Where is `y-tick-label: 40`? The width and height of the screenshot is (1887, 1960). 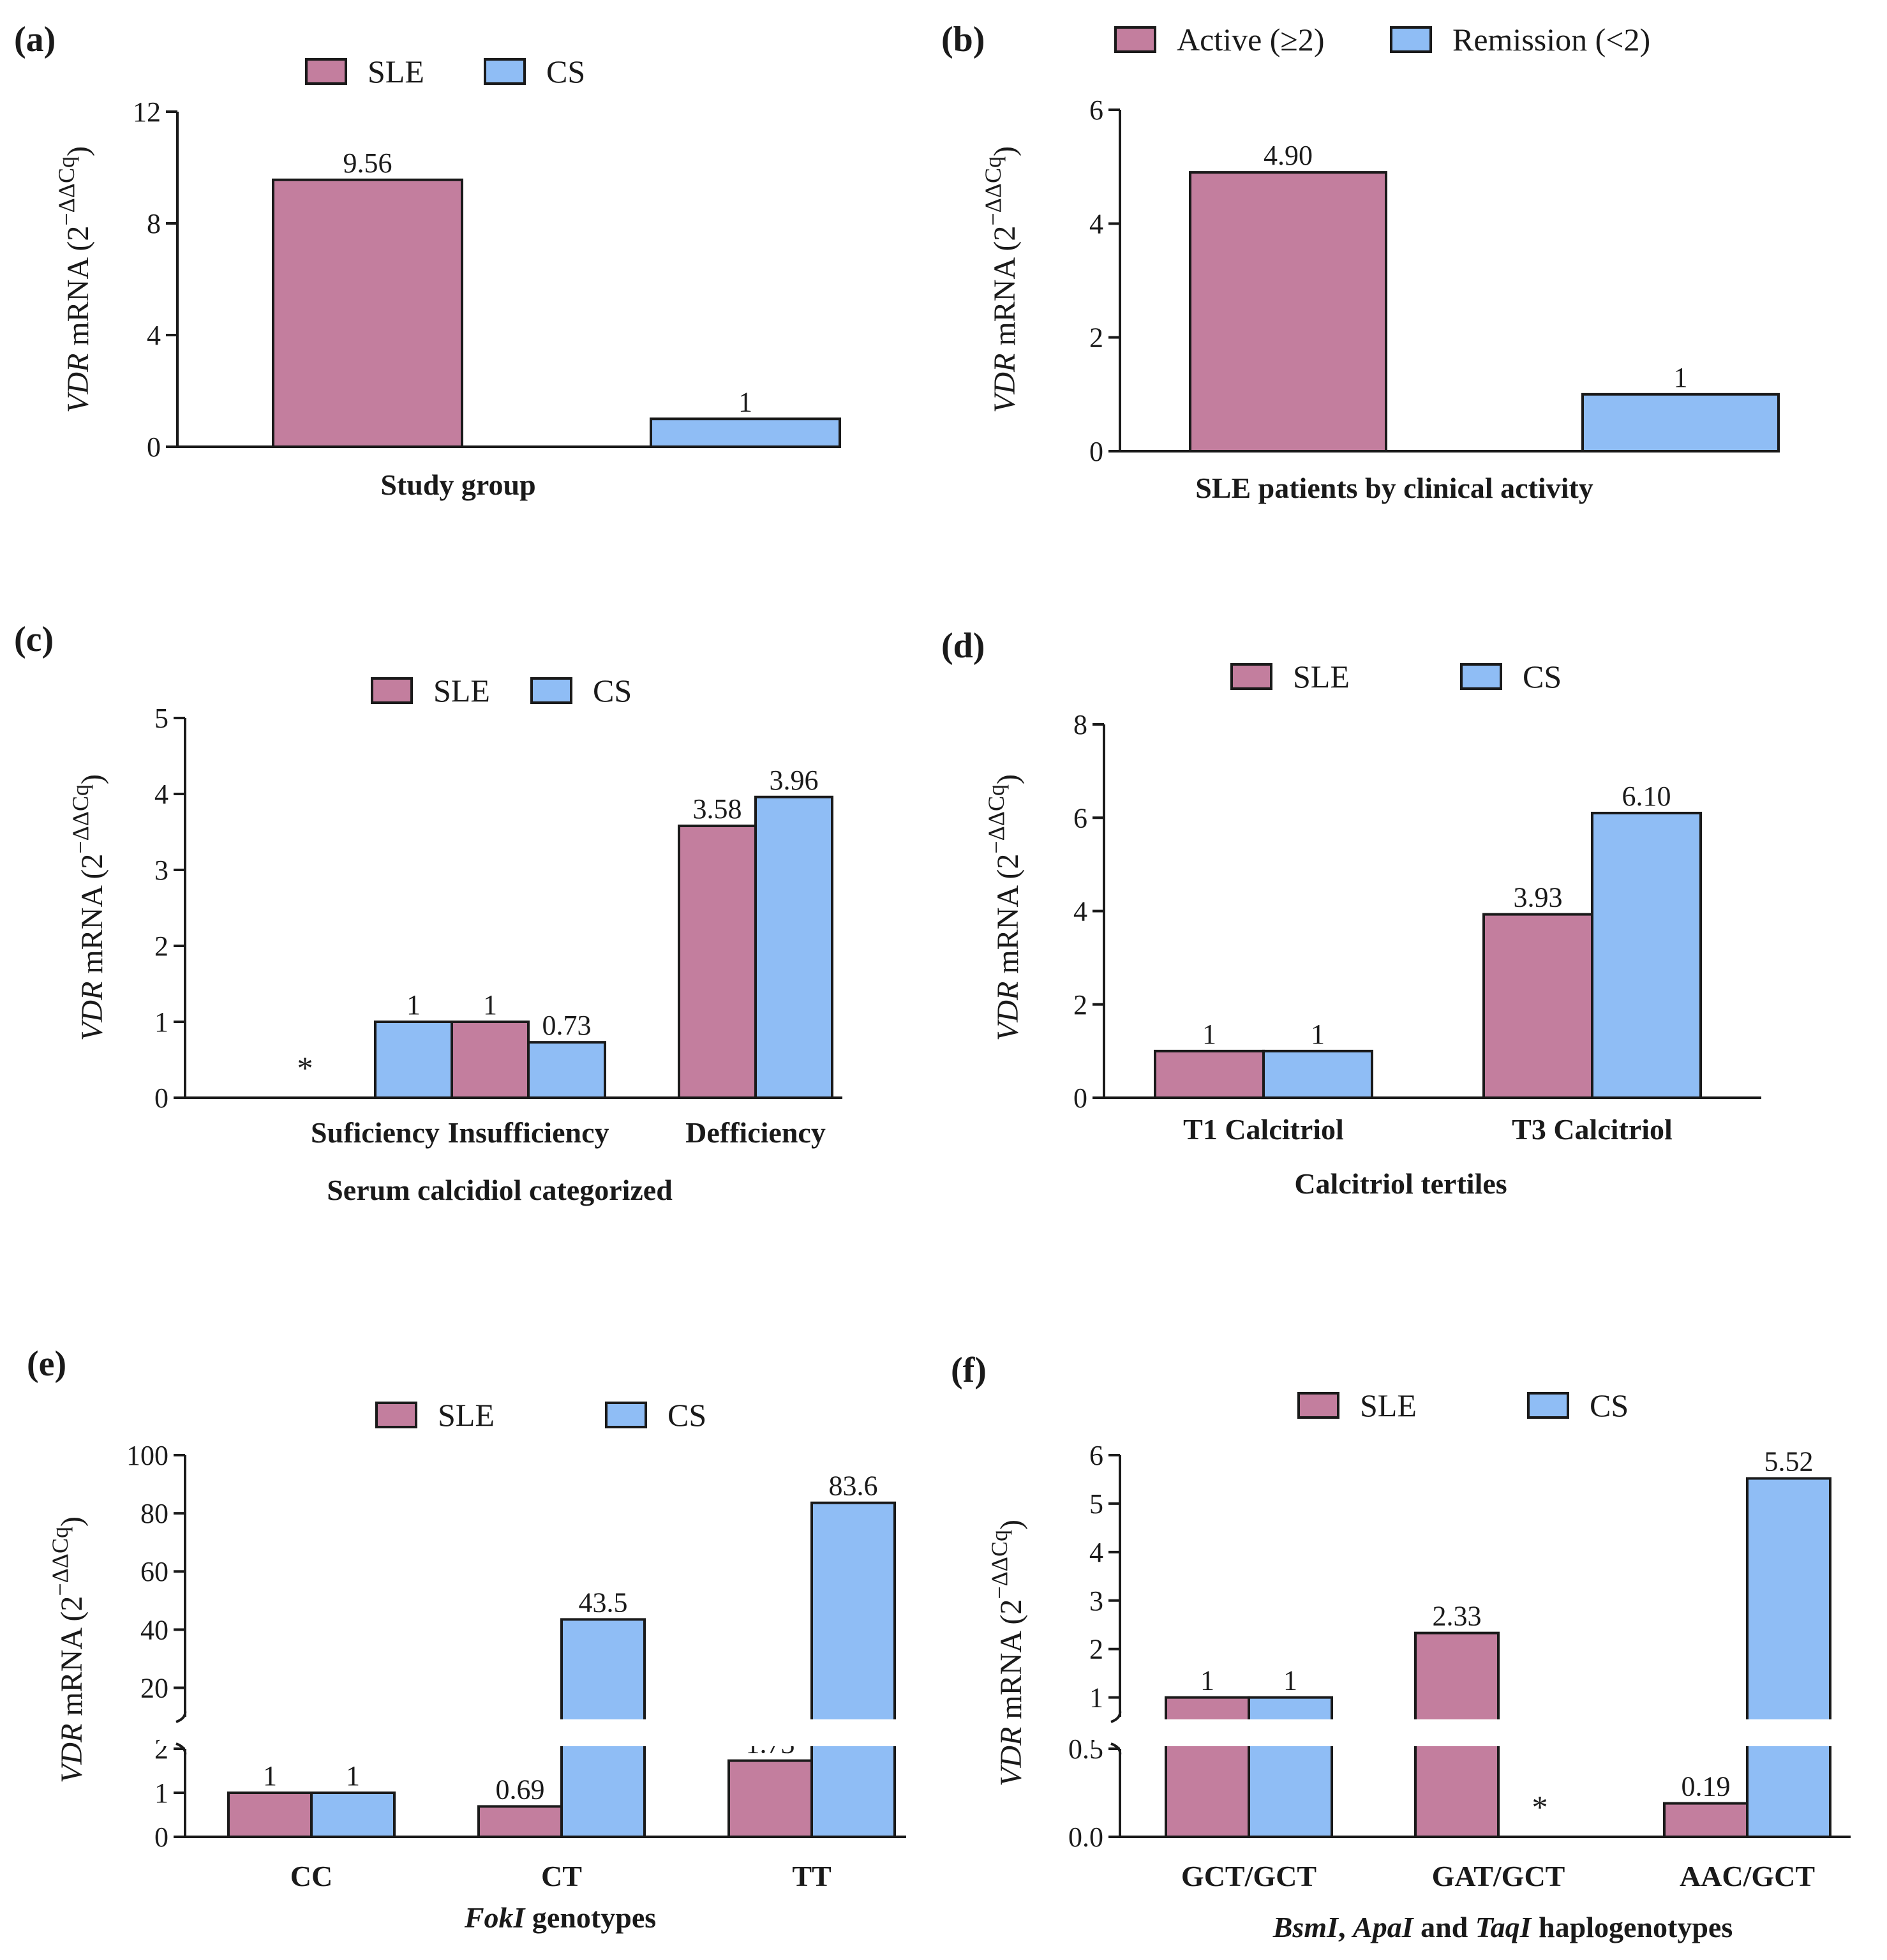
y-tick-label: 40 is located at coordinates (154, 1630).